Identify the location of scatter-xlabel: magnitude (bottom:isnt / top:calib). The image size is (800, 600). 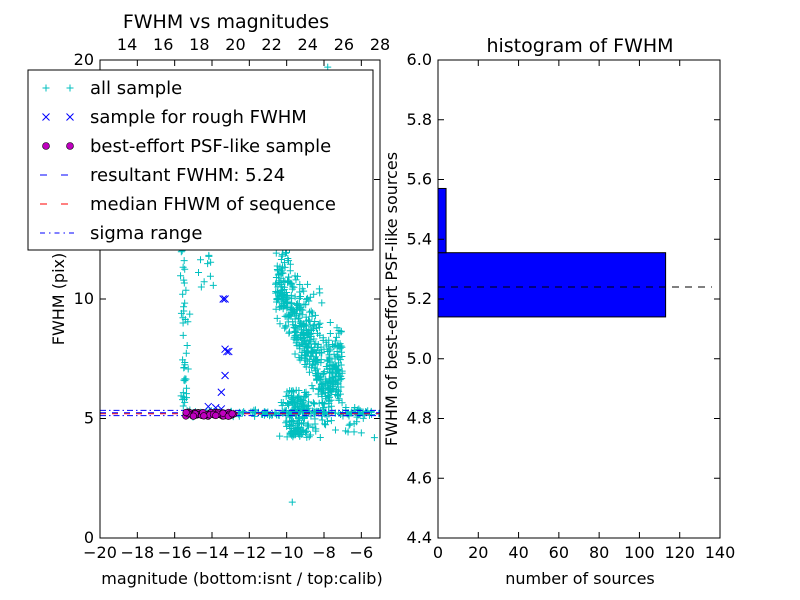
(241, 578).